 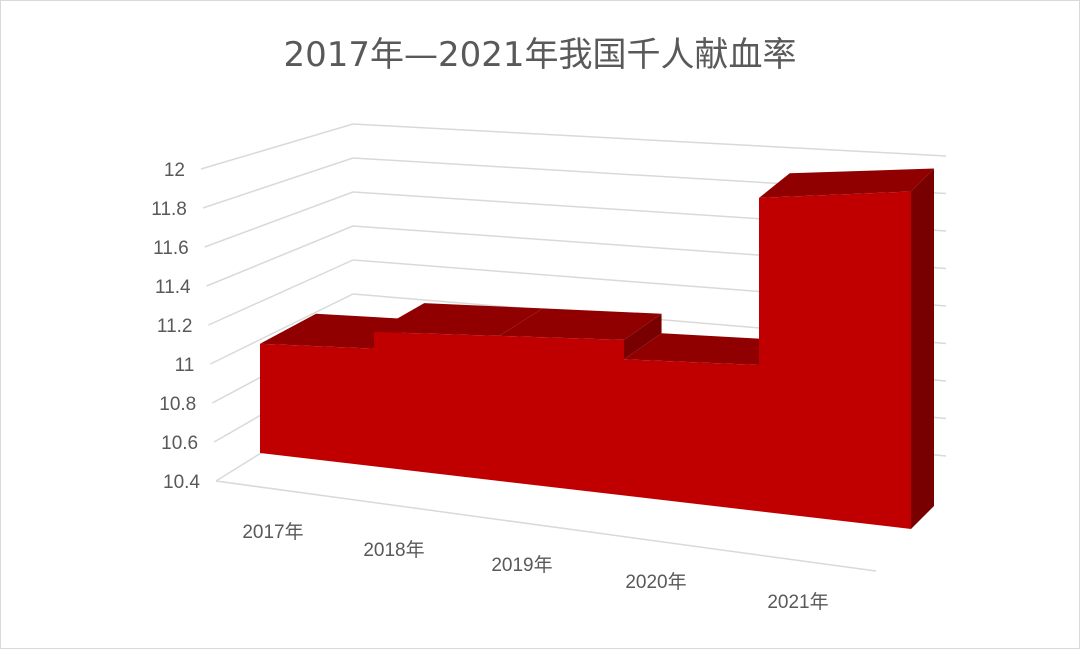 I want to click on area-step-face, so click(x=643, y=336).